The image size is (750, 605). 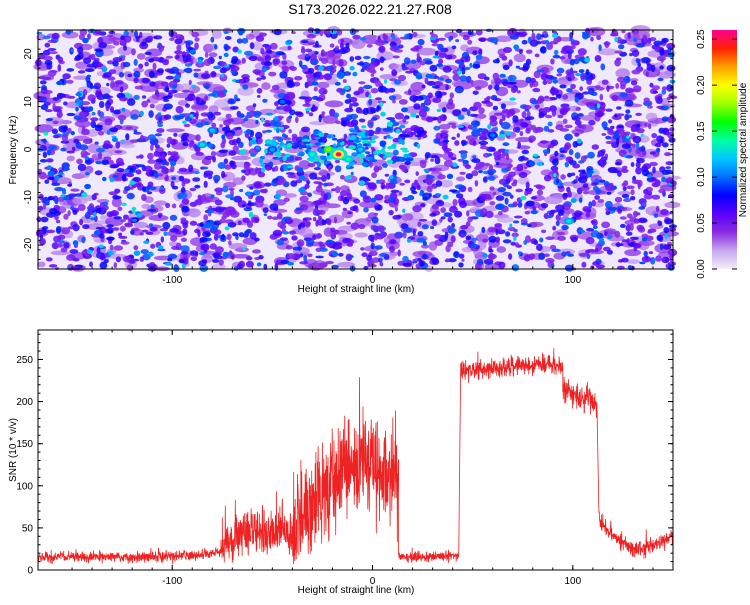 I want to click on heatmap-y-axis-label: Frequency (Hz), so click(x=13, y=150).